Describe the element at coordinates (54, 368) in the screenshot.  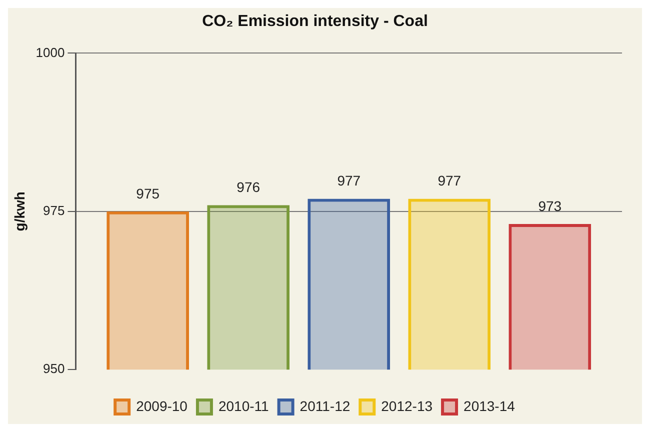
I see `y-tick-label: 950` at that location.